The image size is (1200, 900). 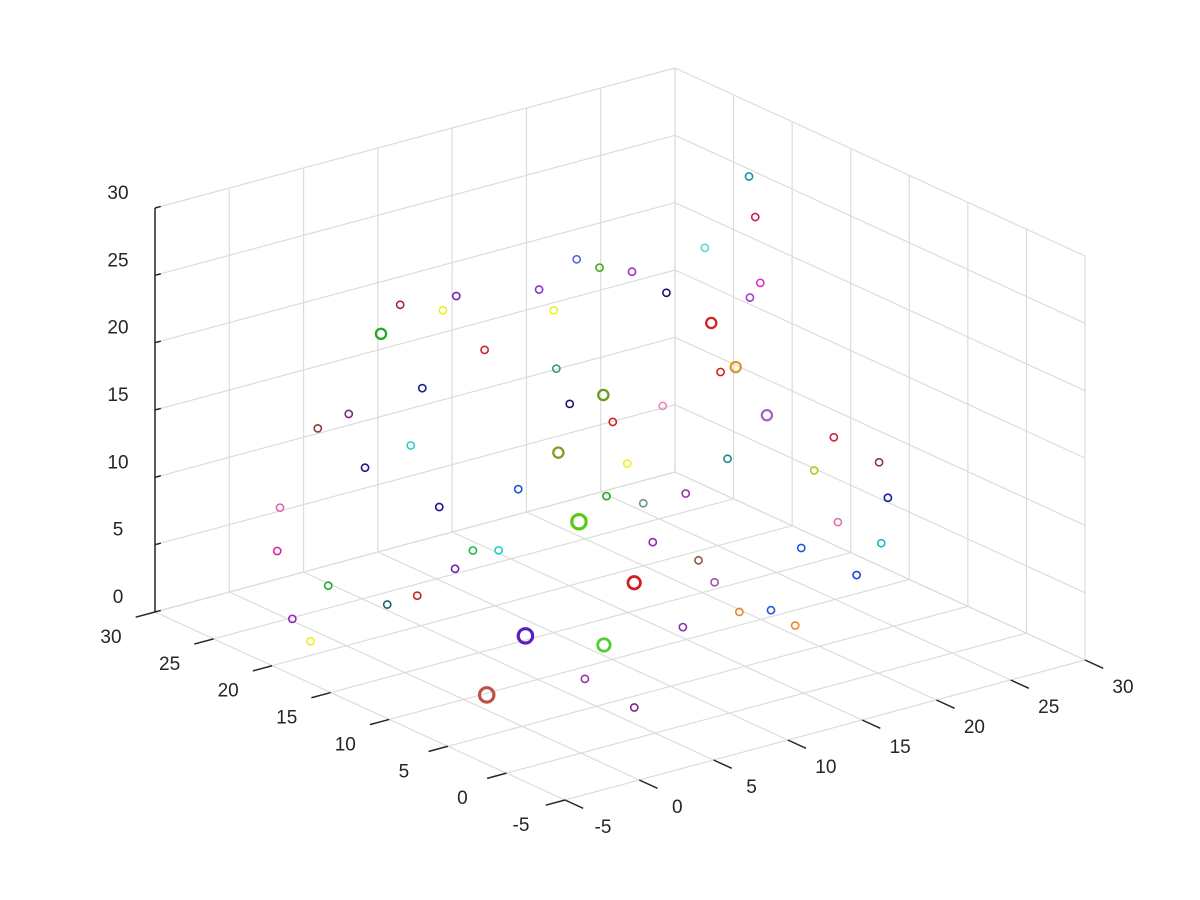 I want to click on z-tick-label: 5, so click(x=118, y=530).